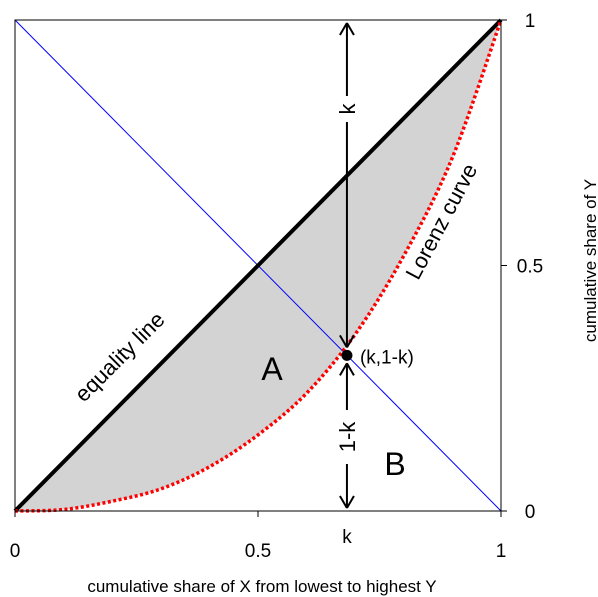  I want to click on k-tick-label: k, so click(347, 537).